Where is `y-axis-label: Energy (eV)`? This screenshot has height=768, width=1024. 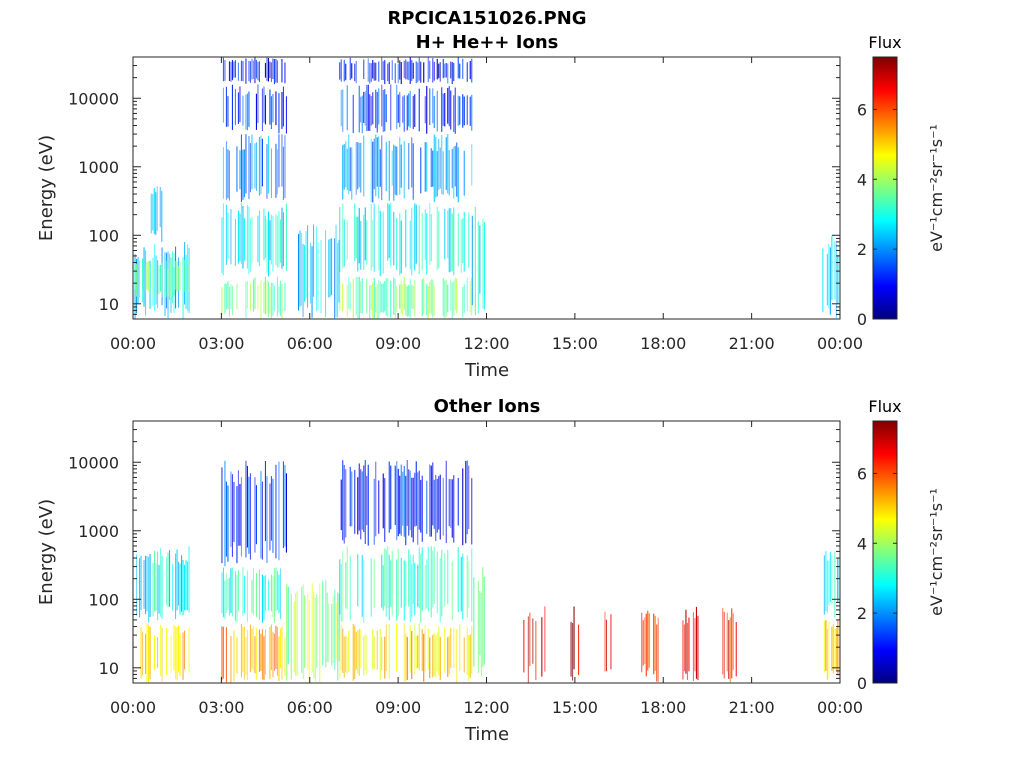 y-axis-label: Energy (eV) is located at coordinates (46, 188).